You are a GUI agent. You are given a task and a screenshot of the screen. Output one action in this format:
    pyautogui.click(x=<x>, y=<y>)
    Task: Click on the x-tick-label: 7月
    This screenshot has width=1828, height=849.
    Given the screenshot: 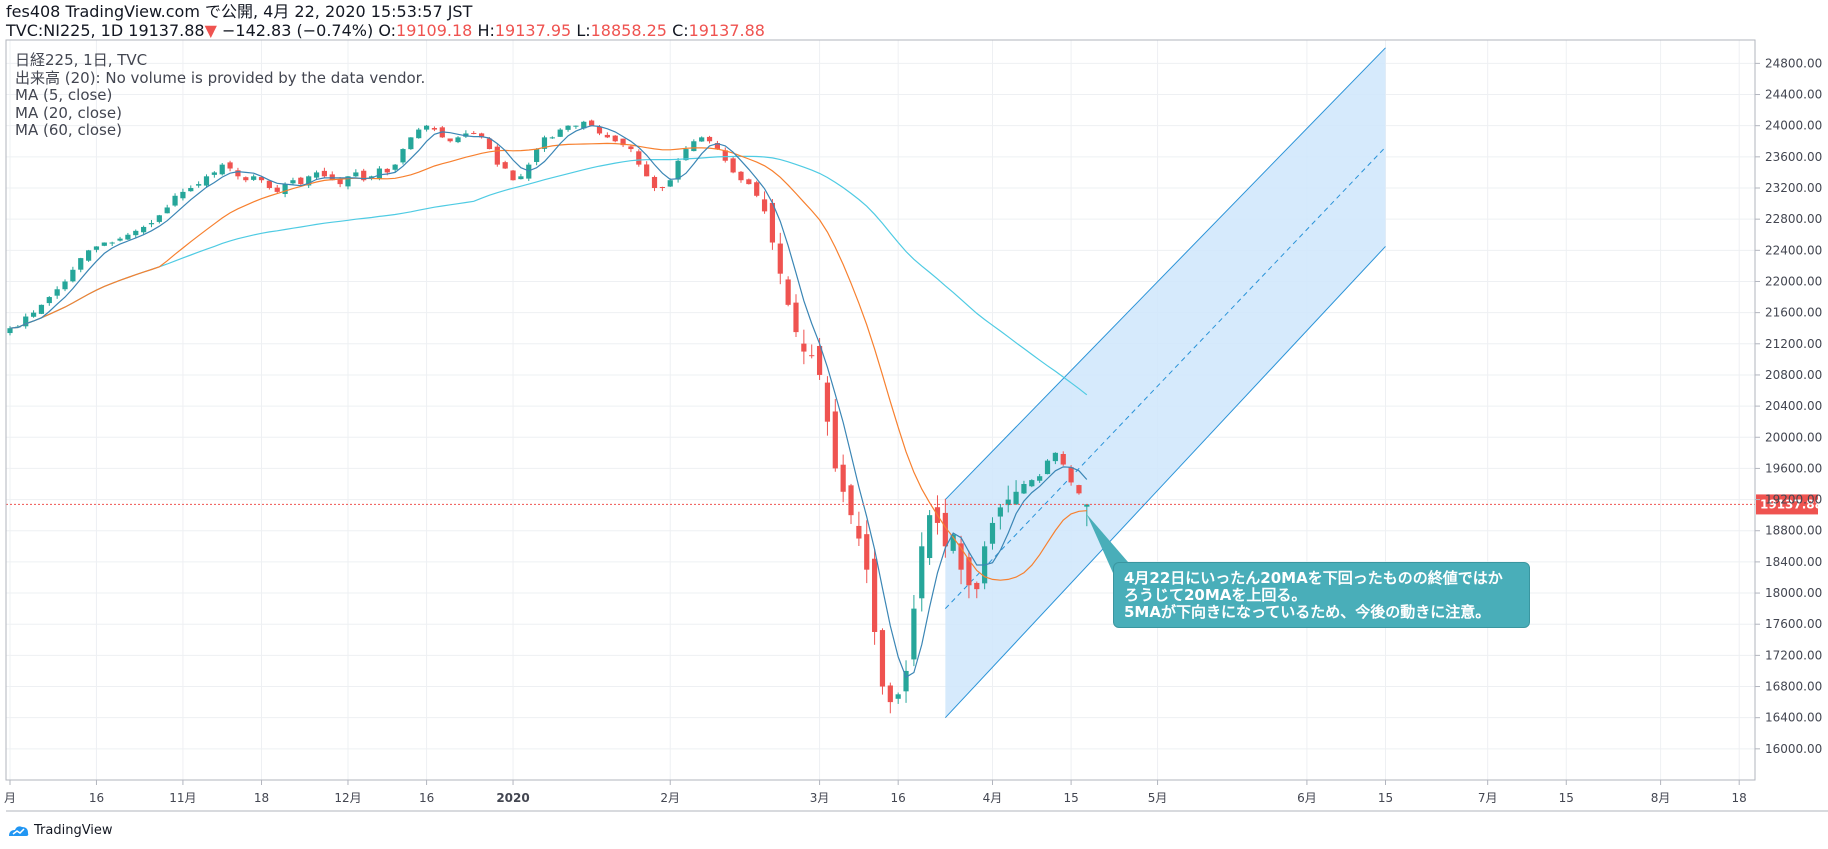 What is the action you would take?
    pyautogui.click(x=1488, y=798)
    